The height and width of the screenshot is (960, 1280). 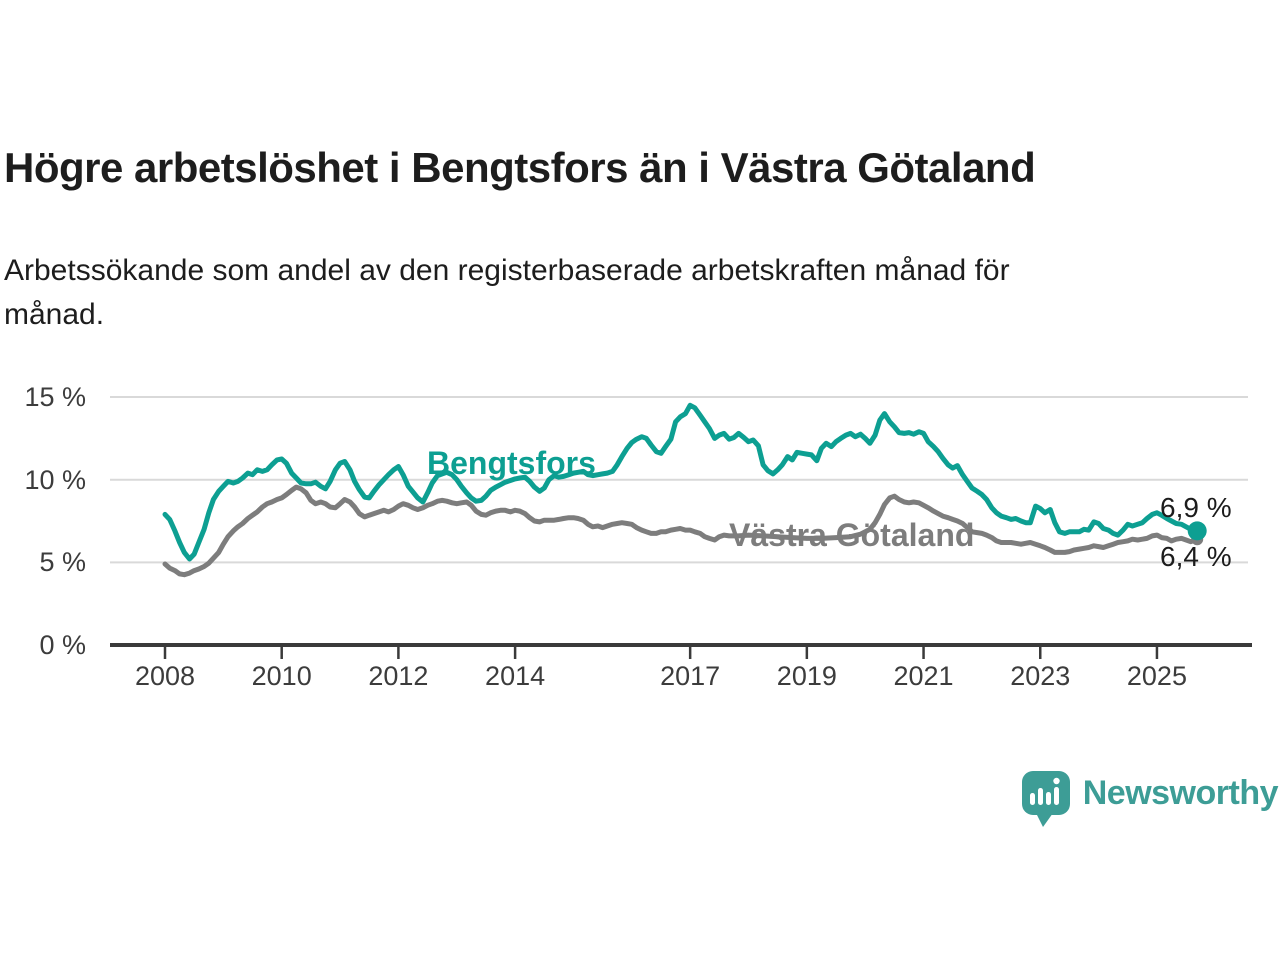 What do you see at coordinates (511, 463) in the screenshot?
I see `series-label-bengtsfors: Bengtsfors` at bounding box center [511, 463].